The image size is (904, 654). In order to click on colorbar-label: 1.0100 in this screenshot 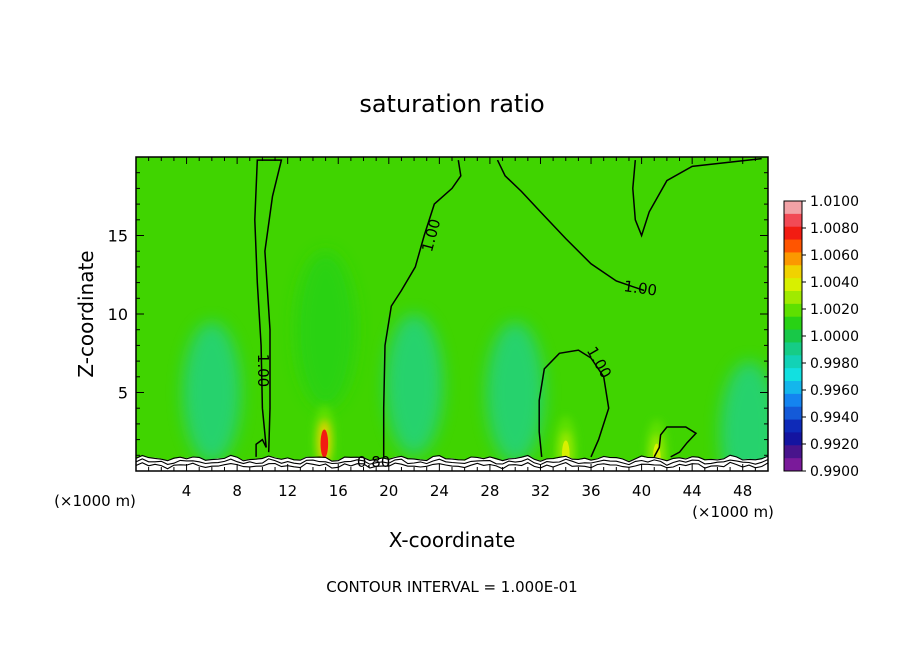, I will do `click(834, 202)`.